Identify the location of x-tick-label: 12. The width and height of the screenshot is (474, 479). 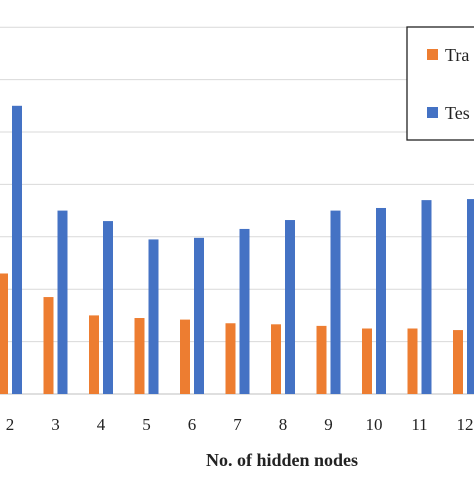
(465, 424).